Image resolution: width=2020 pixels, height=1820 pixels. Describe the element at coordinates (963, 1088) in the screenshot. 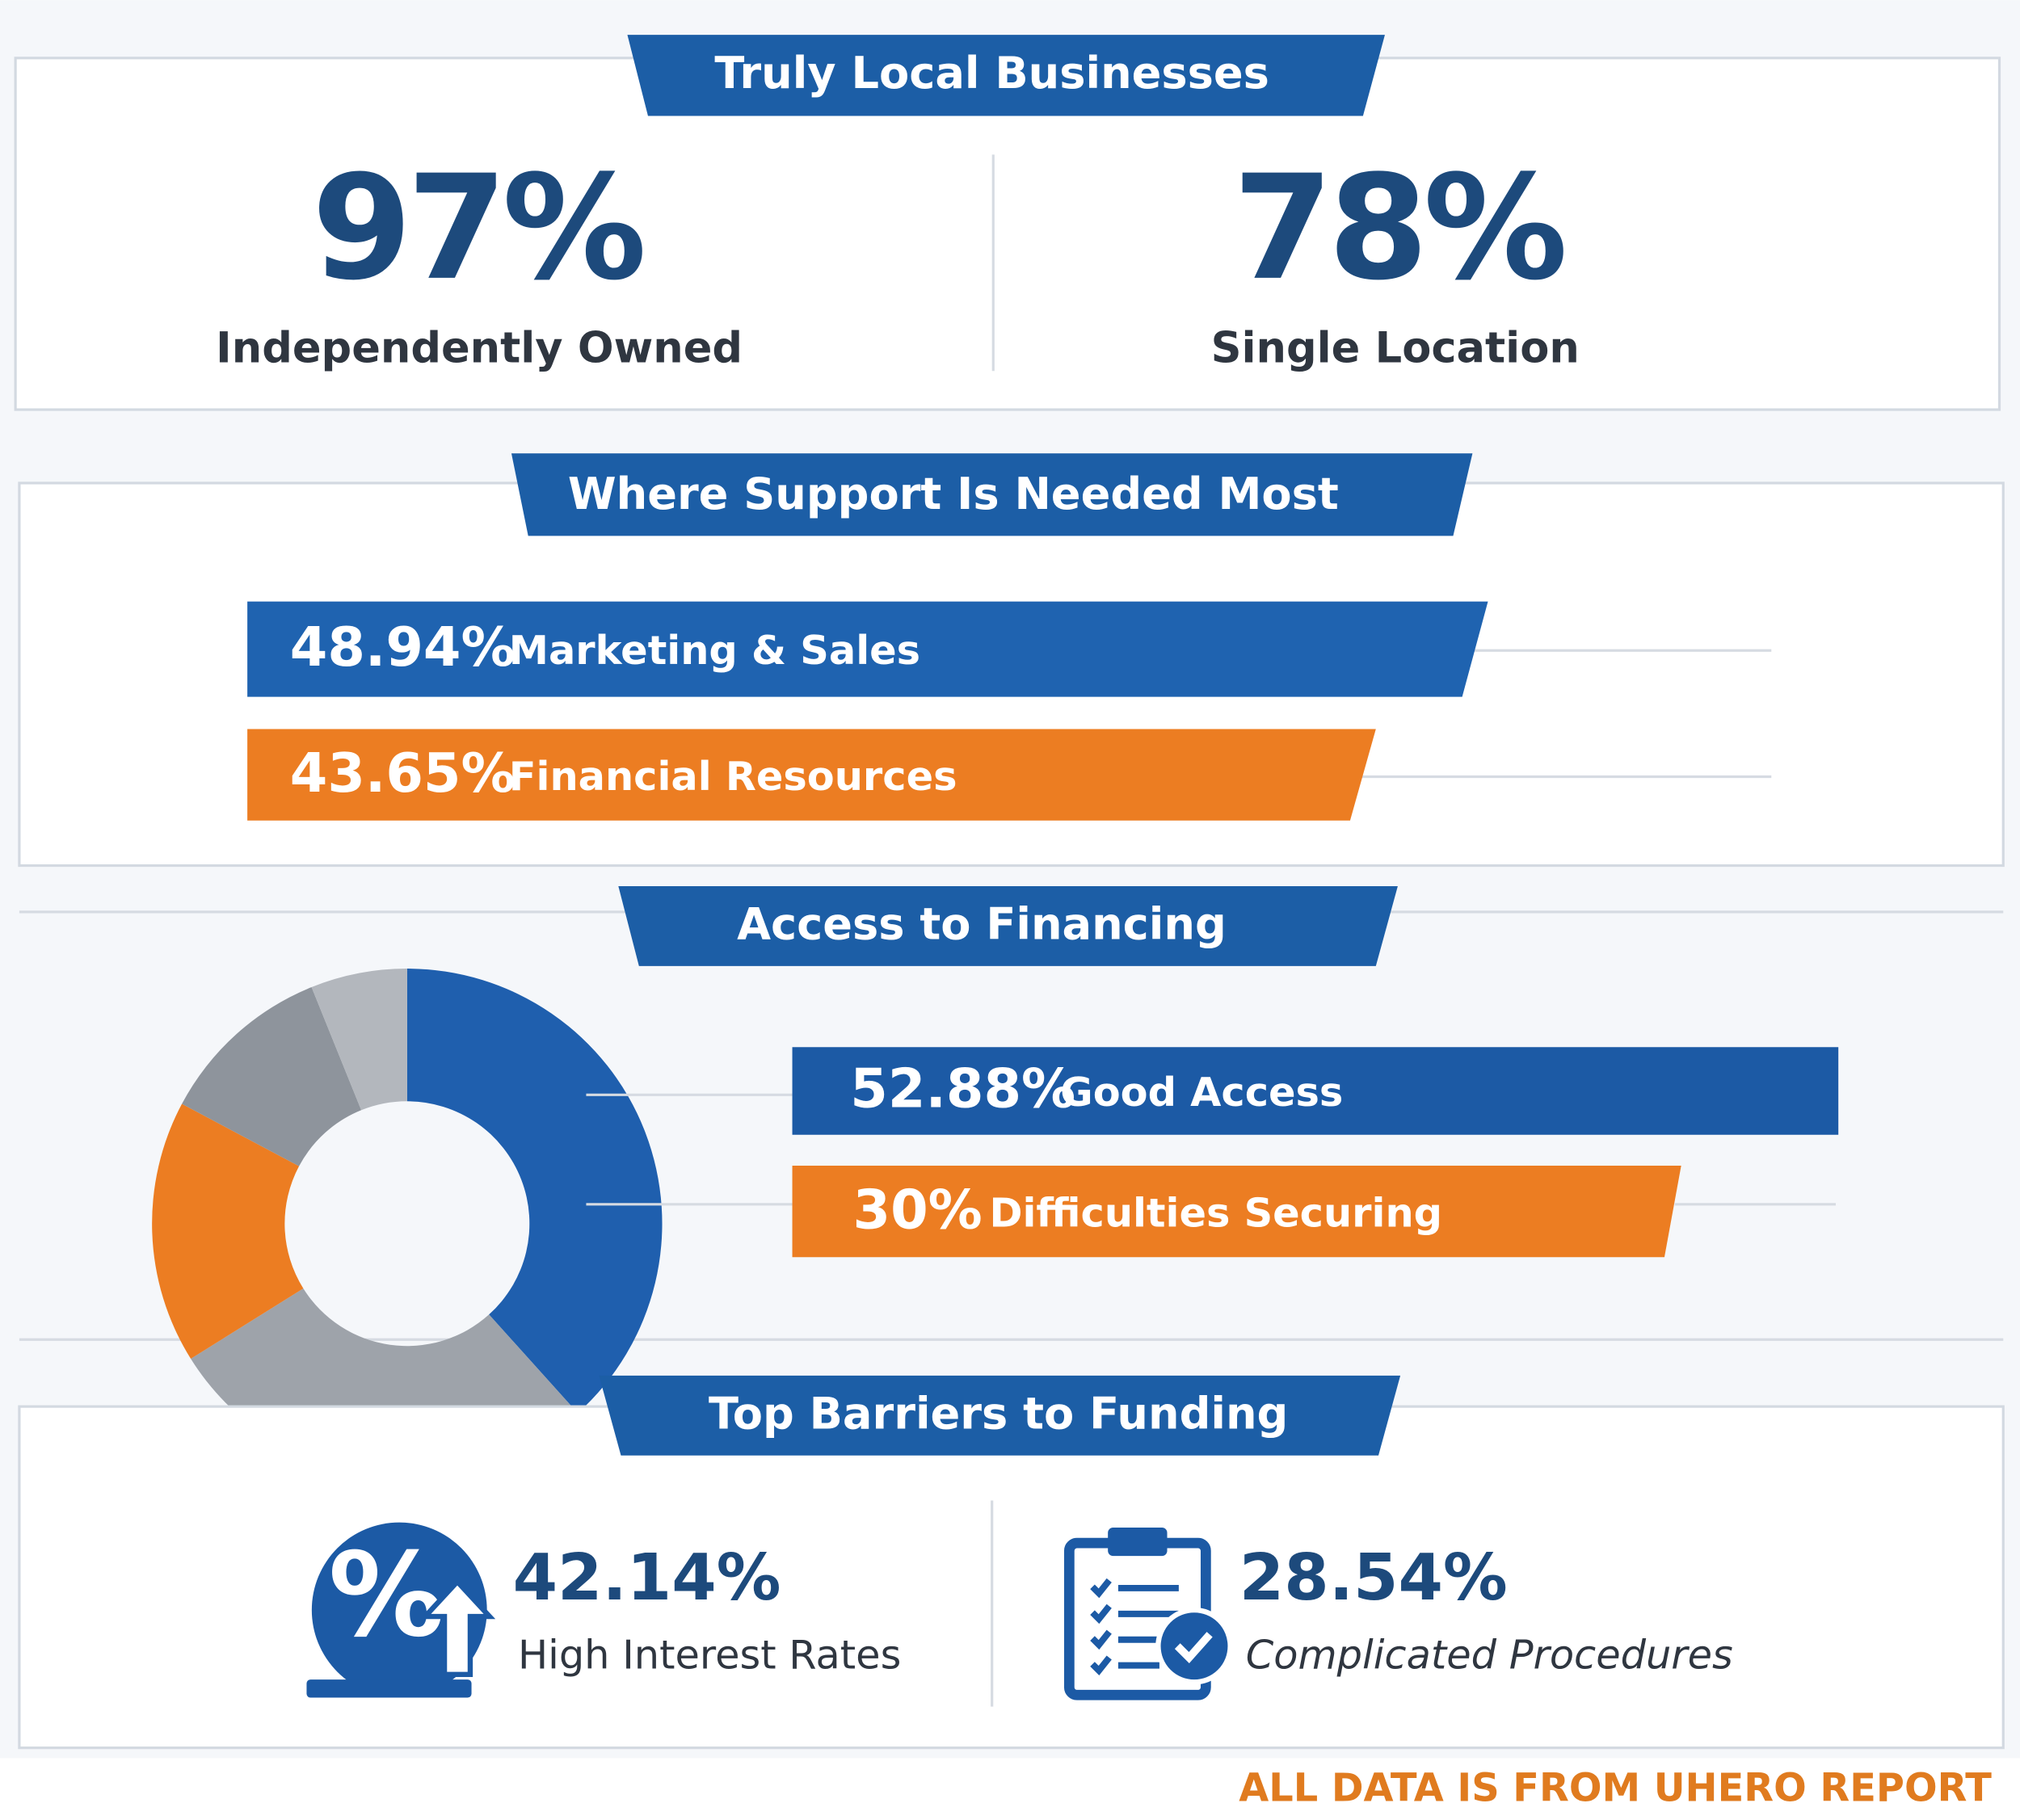

I see `bar-value: 52.88%` at that location.